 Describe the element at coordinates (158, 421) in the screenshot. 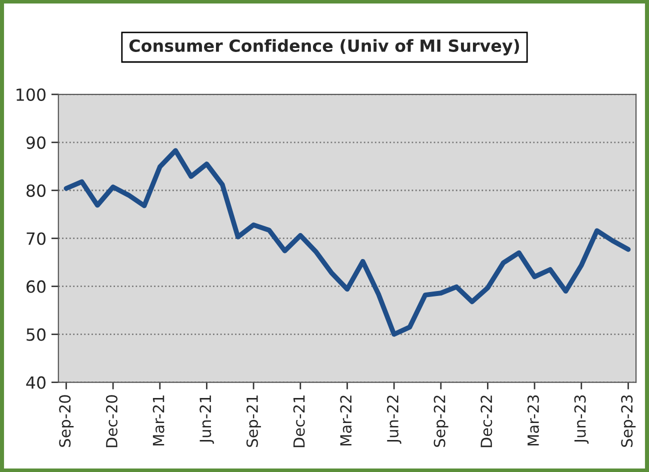

I see `x-tick-label: Mar-21` at that location.